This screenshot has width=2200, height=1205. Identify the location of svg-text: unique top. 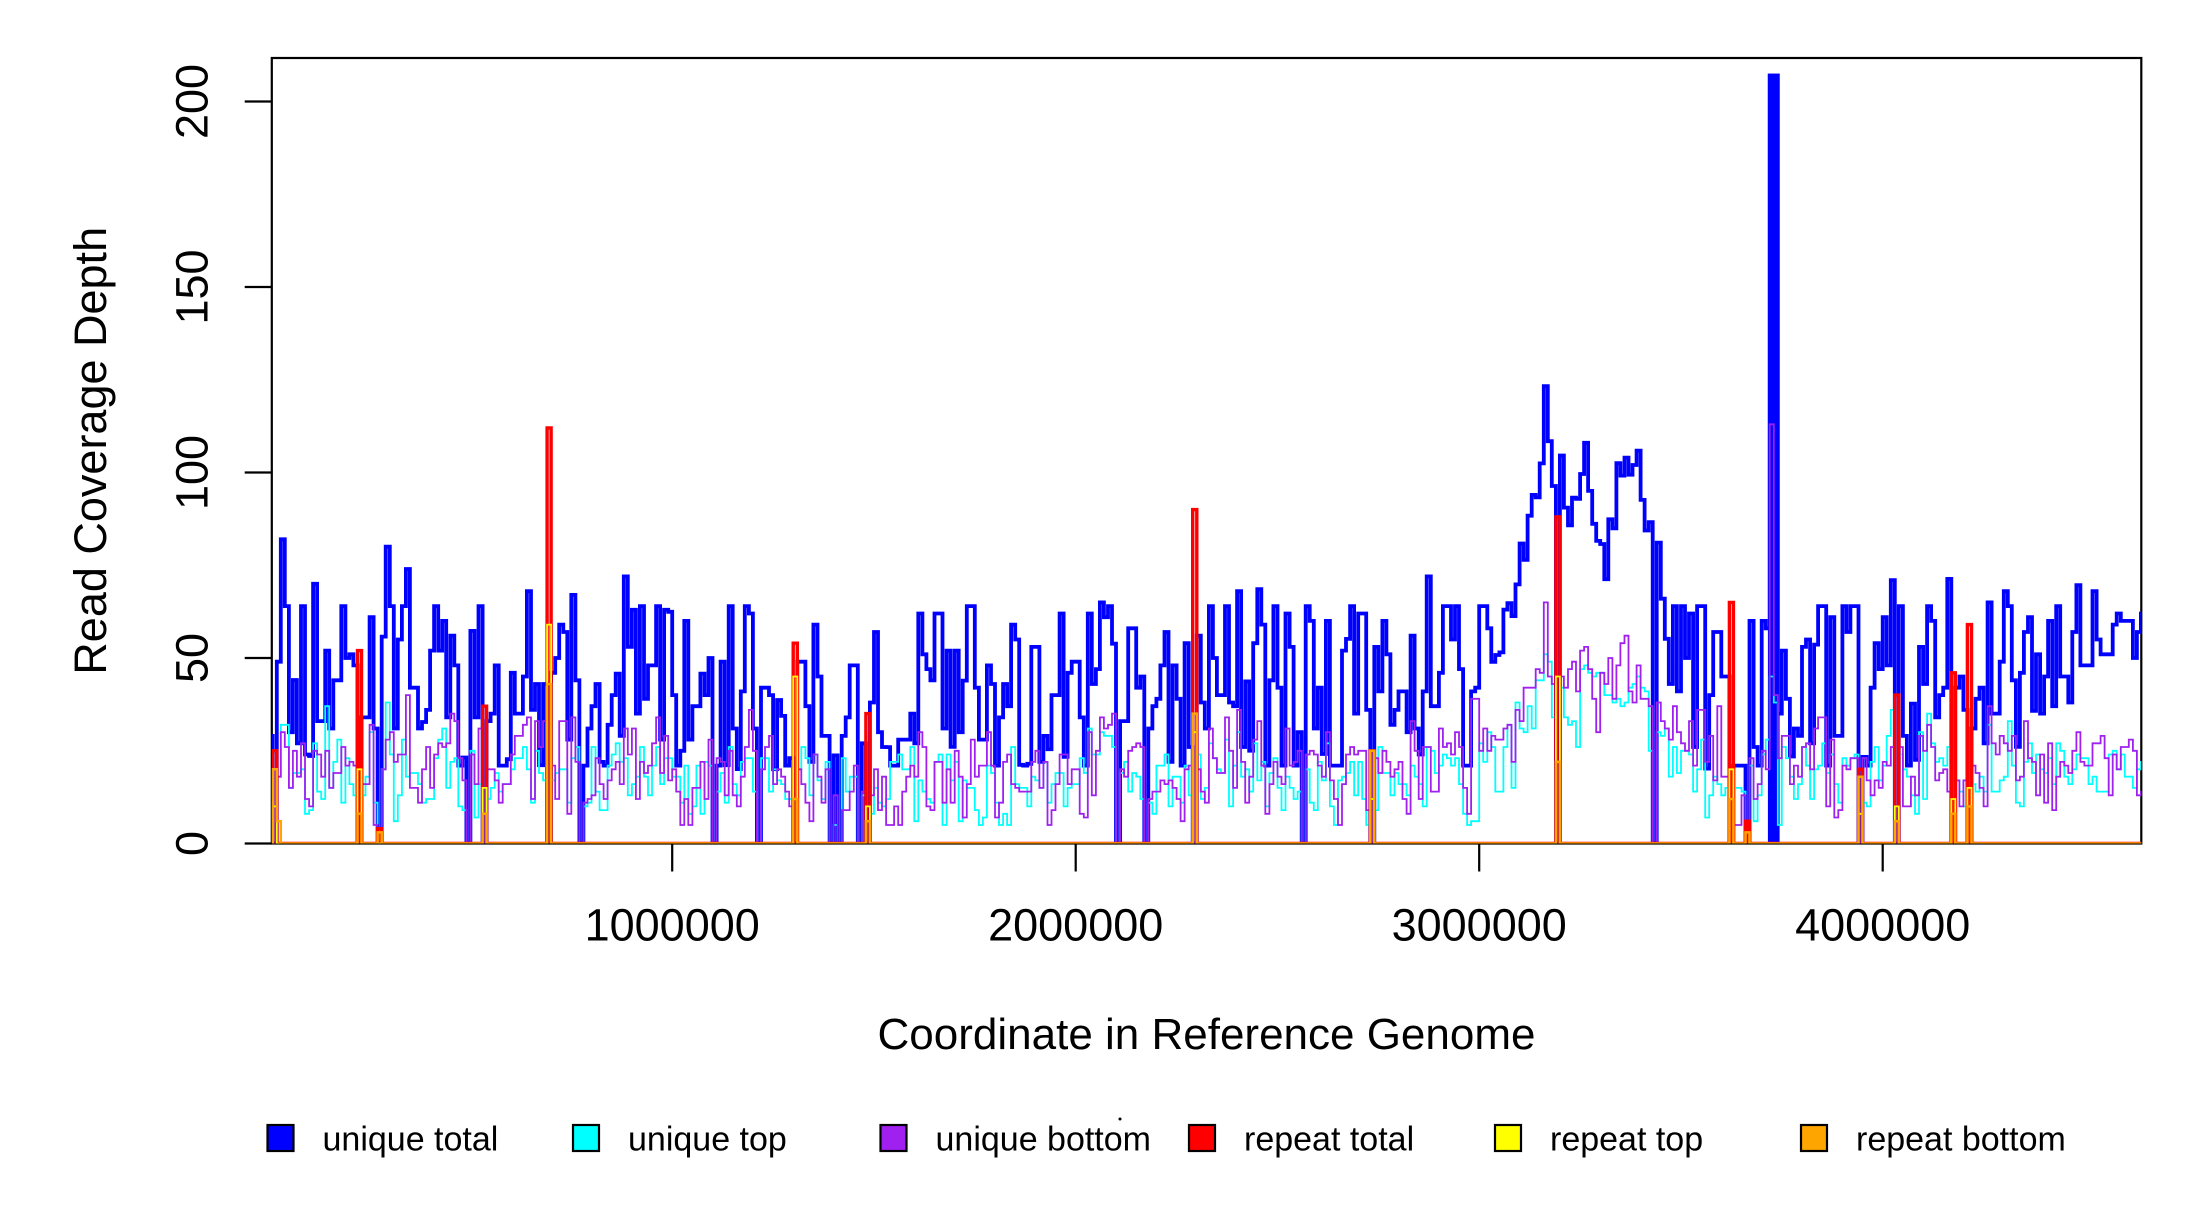
(707, 1140).